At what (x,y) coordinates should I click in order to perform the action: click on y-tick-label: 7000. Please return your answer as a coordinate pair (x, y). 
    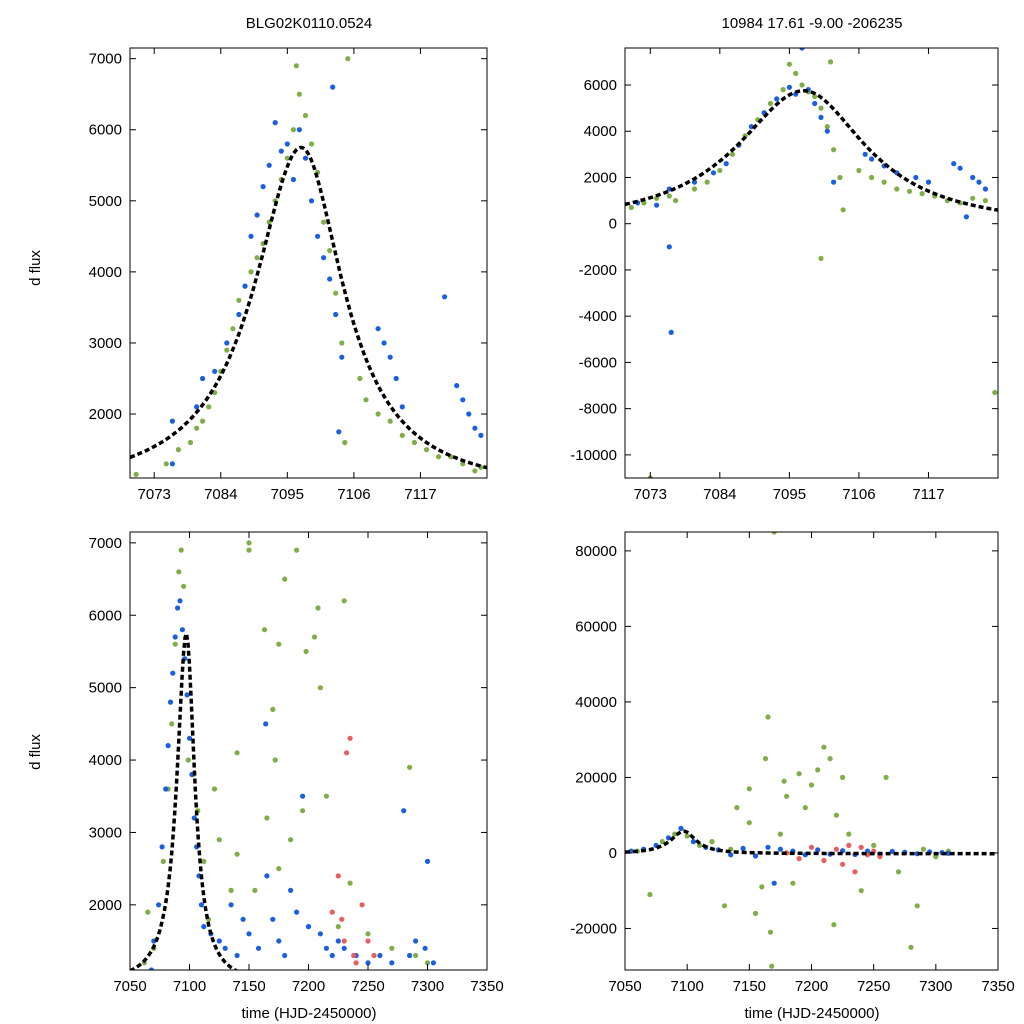
    Looking at the image, I should click on (105, 59).